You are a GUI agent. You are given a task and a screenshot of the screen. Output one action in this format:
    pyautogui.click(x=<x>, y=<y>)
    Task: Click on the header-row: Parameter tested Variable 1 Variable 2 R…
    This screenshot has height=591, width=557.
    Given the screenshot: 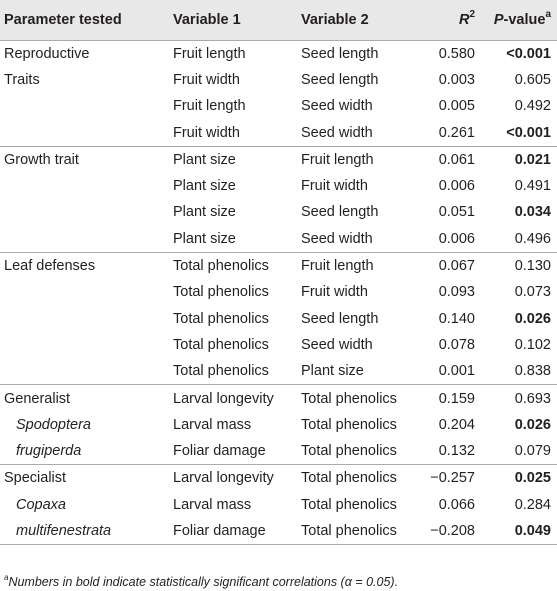 What is the action you would take?
    pyautogui.click(x=278, y=20)
    